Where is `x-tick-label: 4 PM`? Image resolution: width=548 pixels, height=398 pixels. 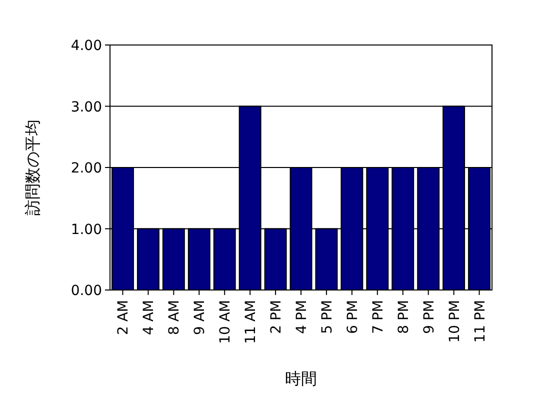 x-tick-label: 4 PM is located at coordinates (302, 317).